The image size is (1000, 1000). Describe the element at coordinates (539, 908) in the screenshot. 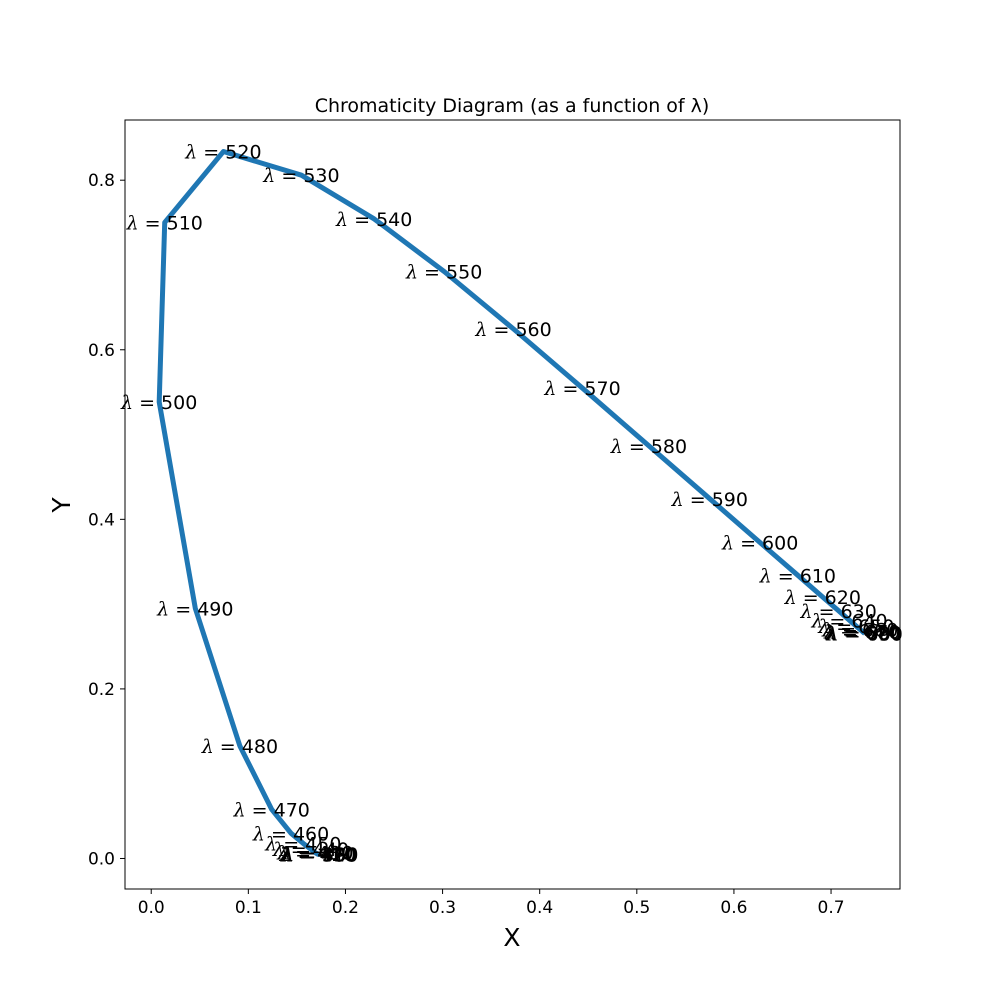

I see `x-tick-label: 0.4` at that location.